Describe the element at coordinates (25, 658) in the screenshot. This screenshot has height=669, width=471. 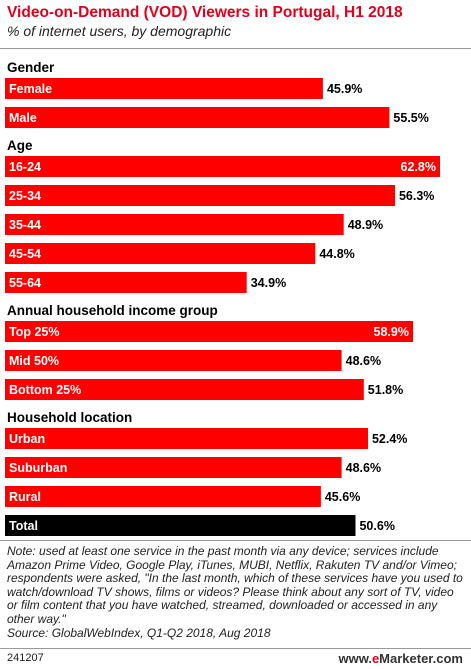
I see `chart-id: 241207` at that location.